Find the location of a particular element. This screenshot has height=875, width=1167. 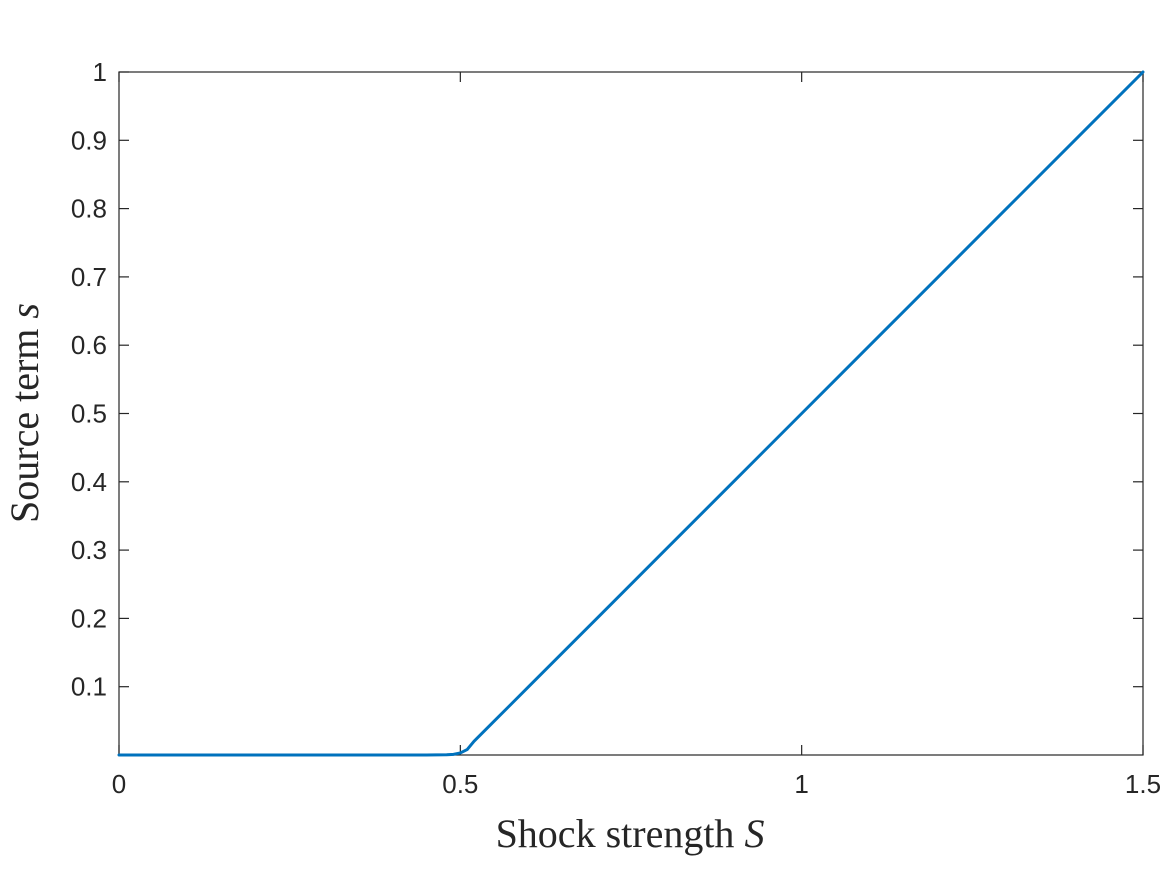

y-tick-label: 0.7 is located at coordinates (89, 277).